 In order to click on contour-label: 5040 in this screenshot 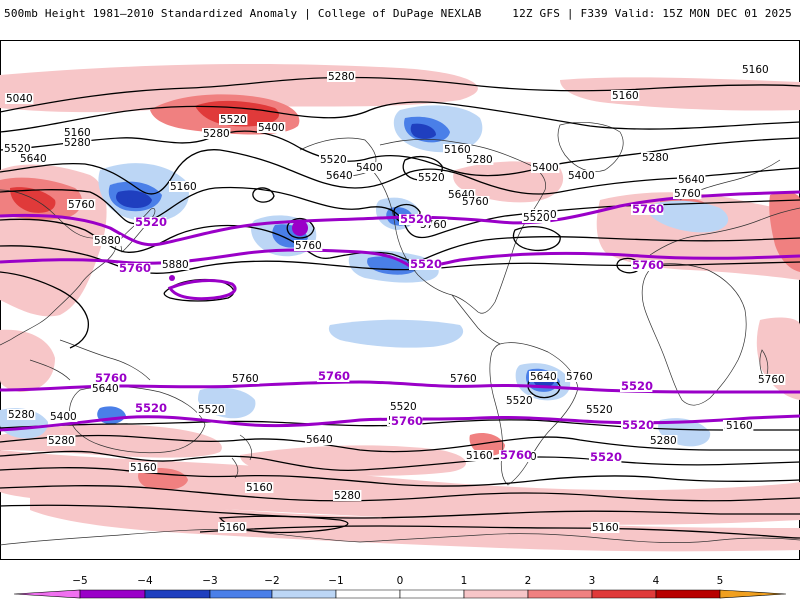, I will do `click(19, 99)`.